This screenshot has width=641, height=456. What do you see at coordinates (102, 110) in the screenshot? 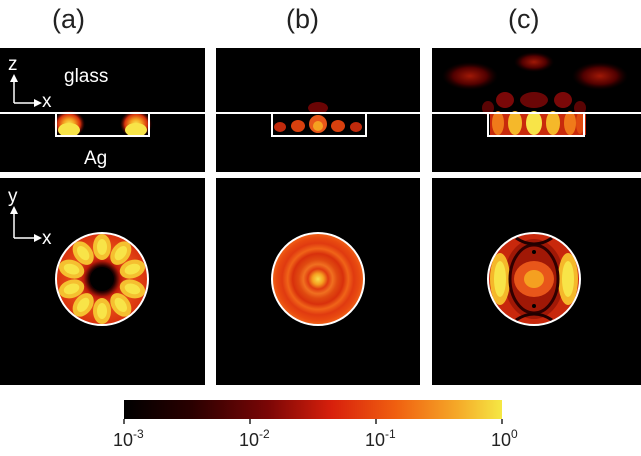
I see `panel-a-xz` at bounding box center [102, 110].